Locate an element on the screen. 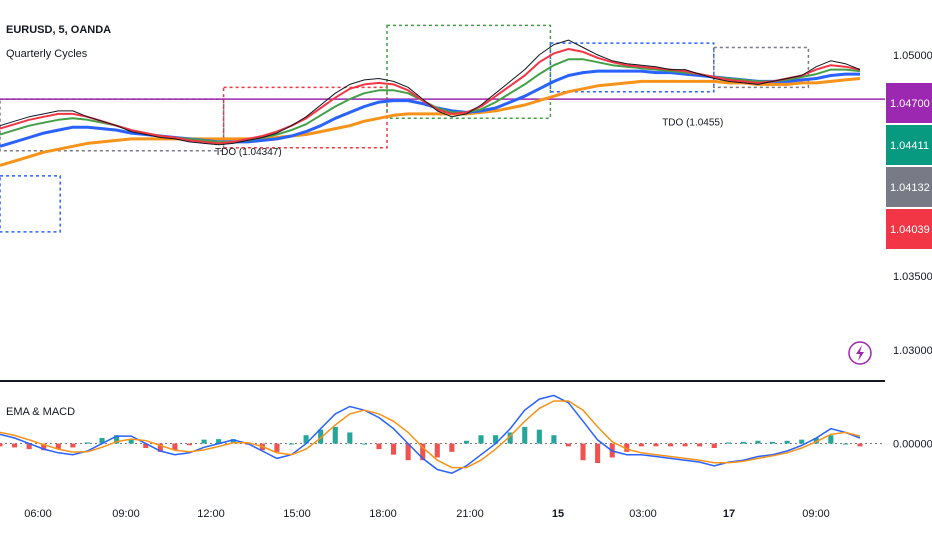 This screenshot has height=550, width=932. x-tick-label: 06:00 is located at coordinates (38, 514).